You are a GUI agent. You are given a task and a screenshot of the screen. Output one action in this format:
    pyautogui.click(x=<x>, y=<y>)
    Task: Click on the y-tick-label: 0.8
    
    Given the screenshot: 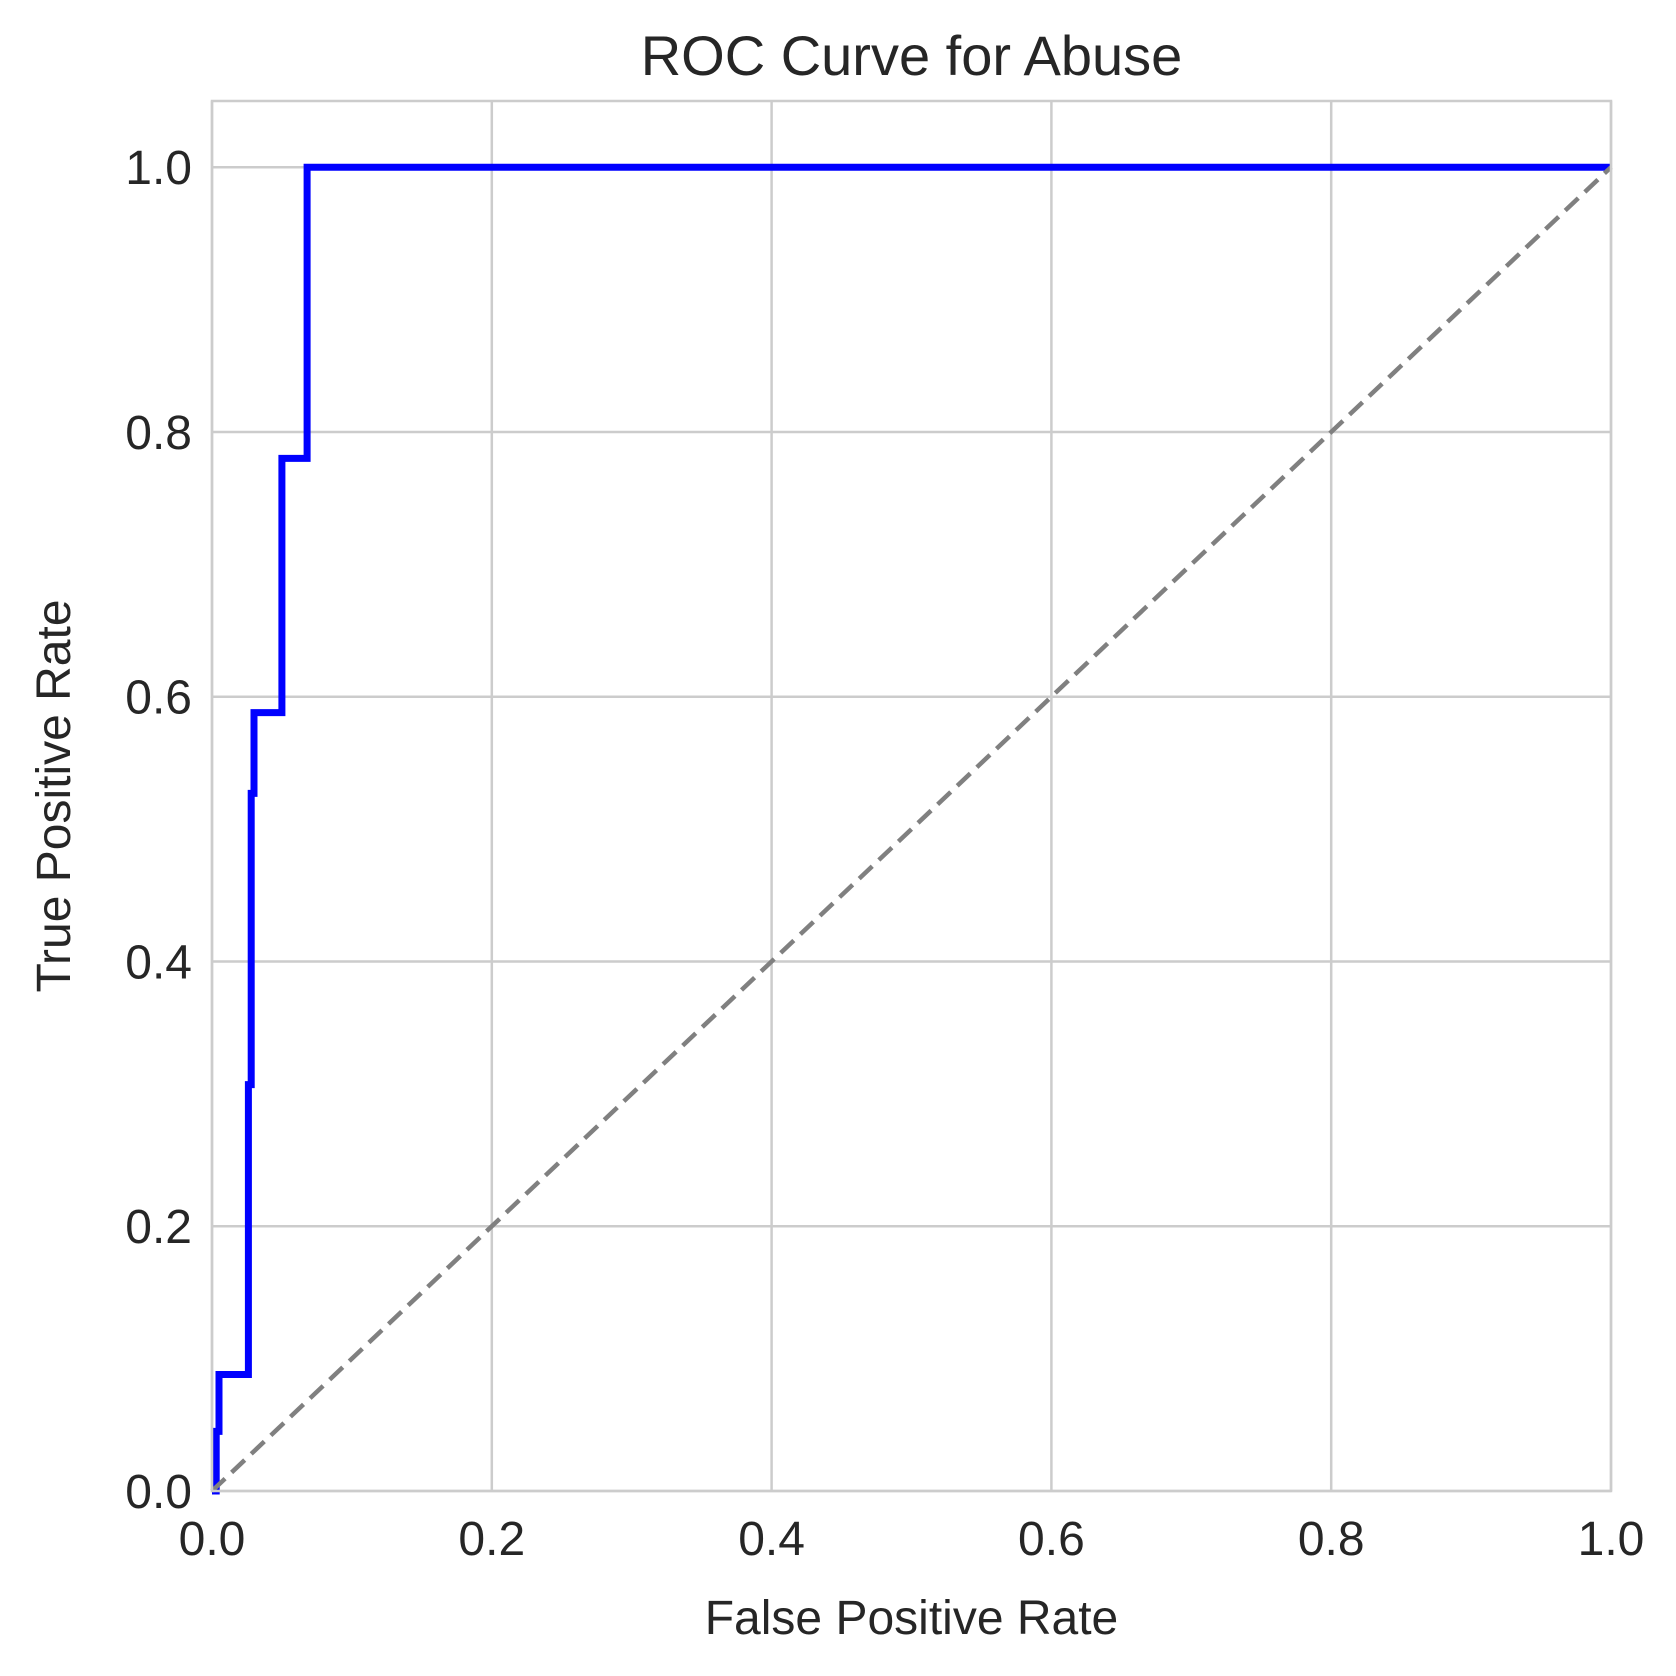 What is the action you would take?
    pyautogui.click(x=158, y=433)
    